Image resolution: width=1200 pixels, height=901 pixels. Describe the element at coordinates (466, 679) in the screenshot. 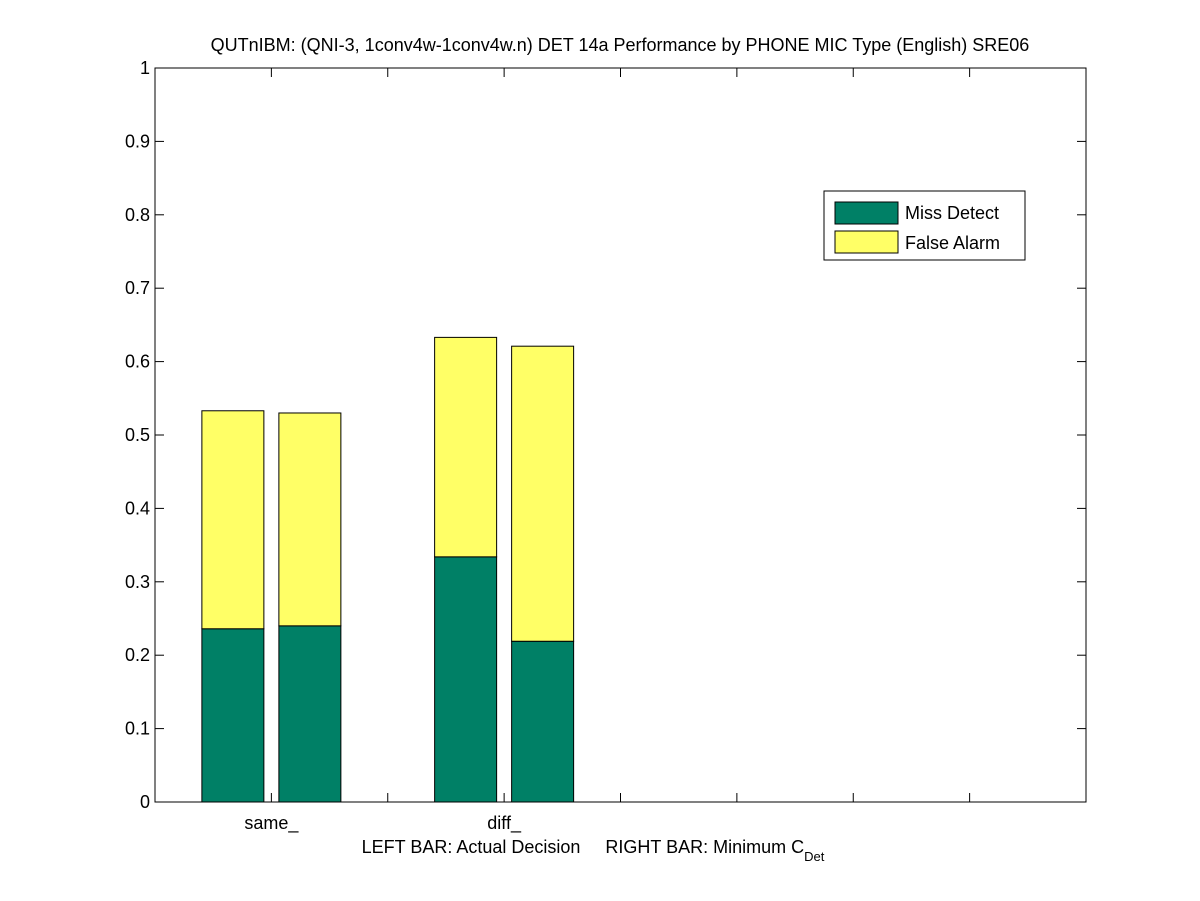

I see `bar-miss-detect-diff-left` at that location.